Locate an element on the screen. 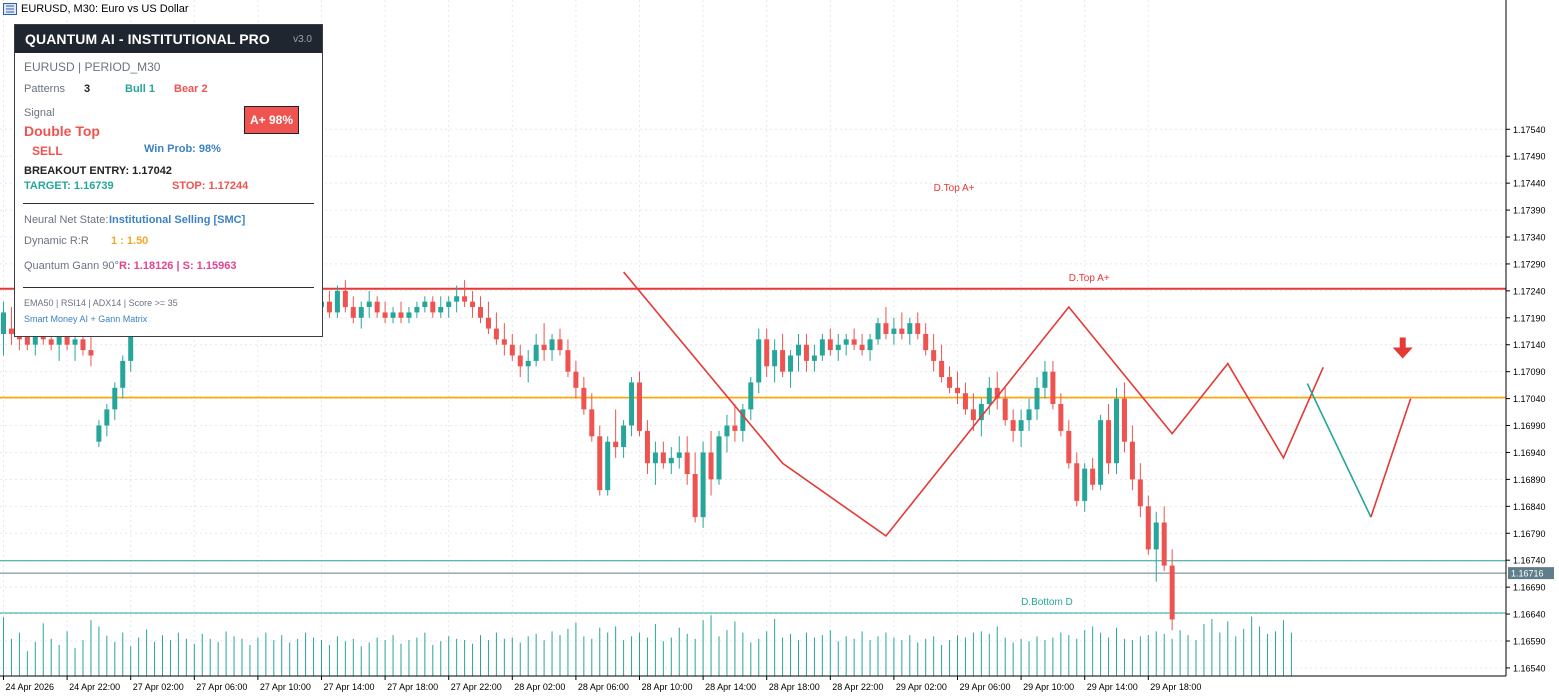 The height and width of the screenshot is (697, 1559). price-tick-label: 1.17140 is located at coordinates (1529, 345).